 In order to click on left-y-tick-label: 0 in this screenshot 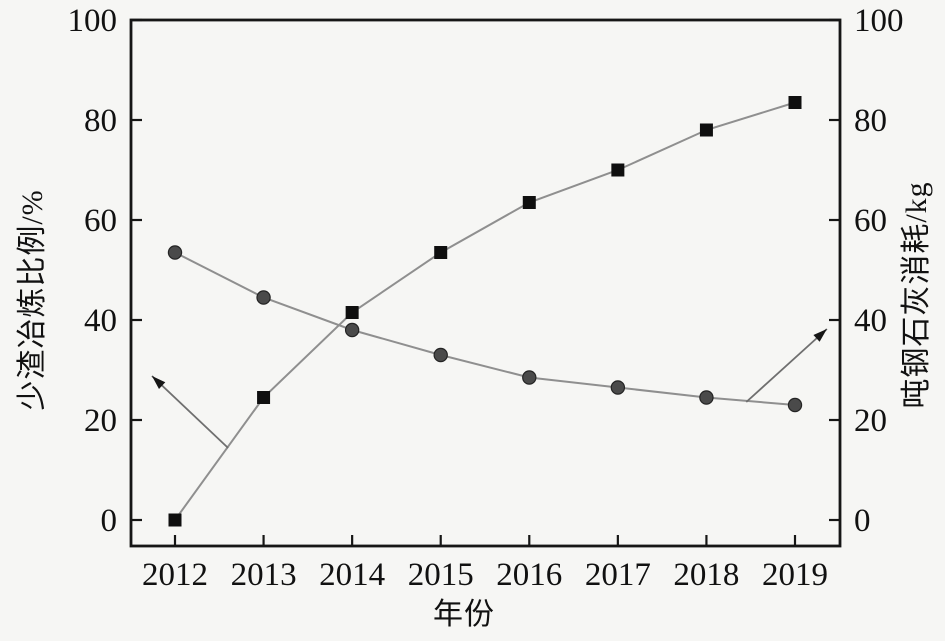, I will do `click(109, 521)`.